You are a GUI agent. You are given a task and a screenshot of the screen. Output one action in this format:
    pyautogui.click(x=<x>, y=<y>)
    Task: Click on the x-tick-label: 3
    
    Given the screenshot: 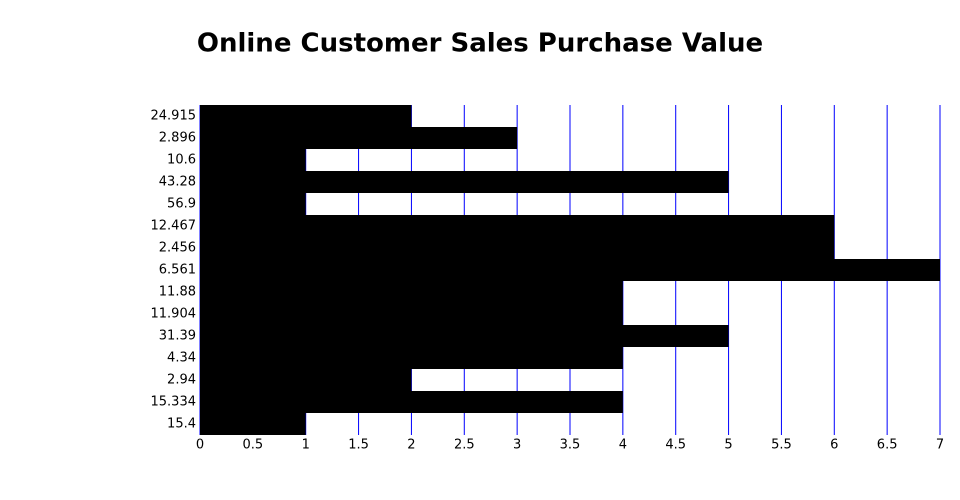 What is the action you would take?
    pyautogui.click(x=517, y=445)
    